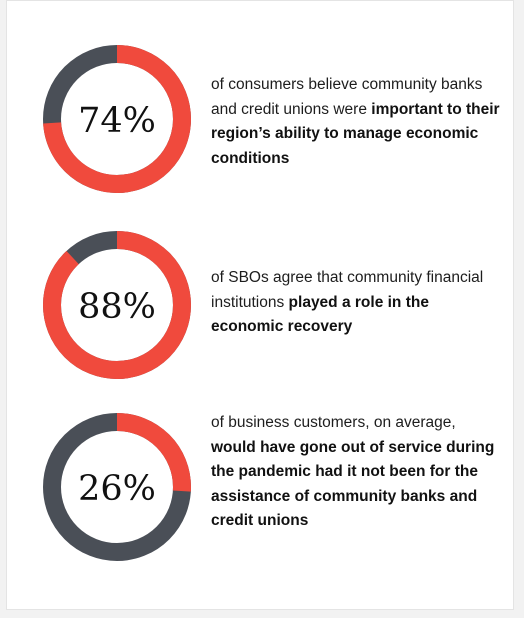 This screenshot has width=524, height=618. What do you see at coordinates (333, 422) in the screenshot?
I see `stat-text-lead: of business customers, on average,` at bounding box center [333, 422].